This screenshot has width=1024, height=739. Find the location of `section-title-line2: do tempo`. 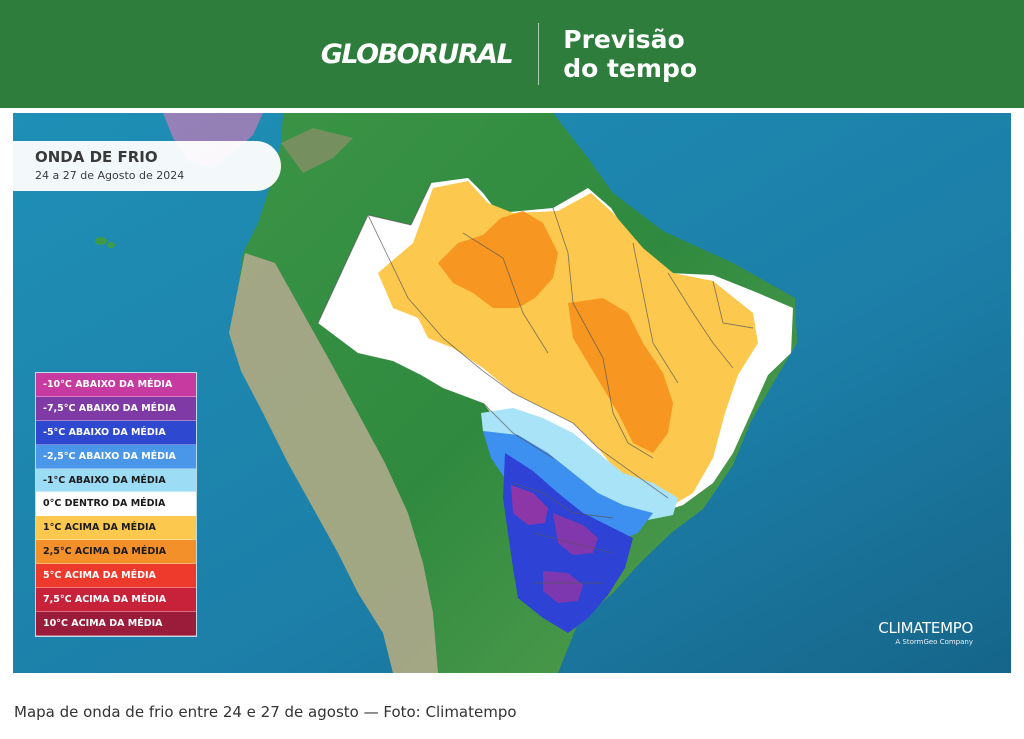

section-title-line2: do tempo is located at coordinates (630, 68).